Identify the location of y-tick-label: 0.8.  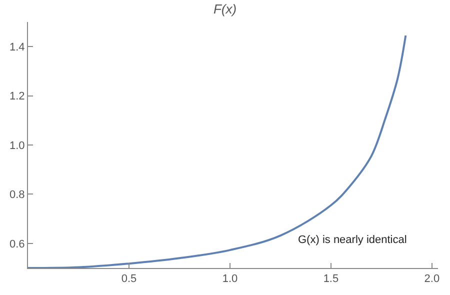
(17, 195).